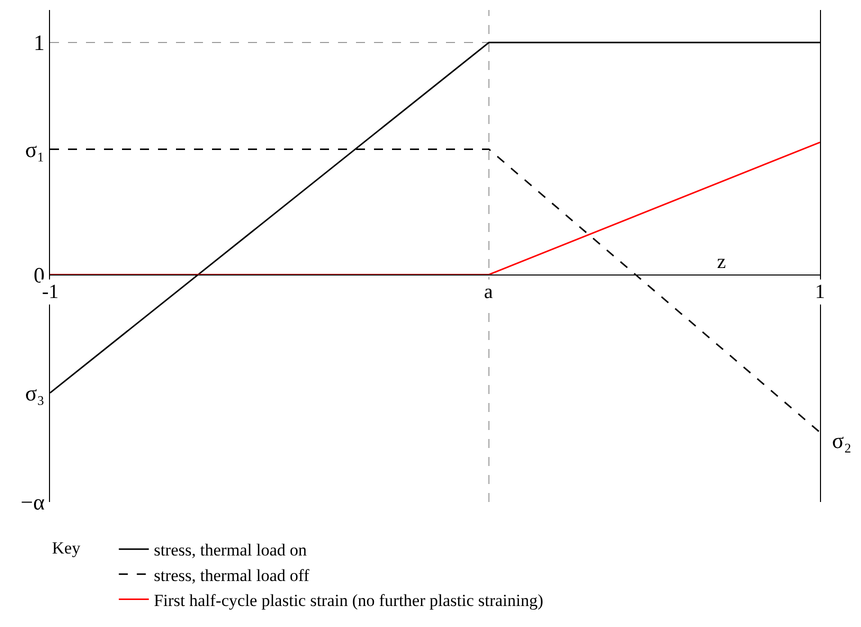 Image resolution: width=861 pixels, height=627 pixels. Describe the element at coordinates (35, 393) in the screenshot. I see `y-tick-label: σ₃` at that location.